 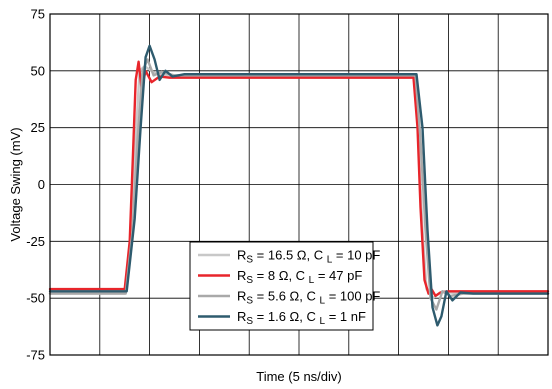 I want to click on y-tick-label: 25, so click(x=38, y=127).